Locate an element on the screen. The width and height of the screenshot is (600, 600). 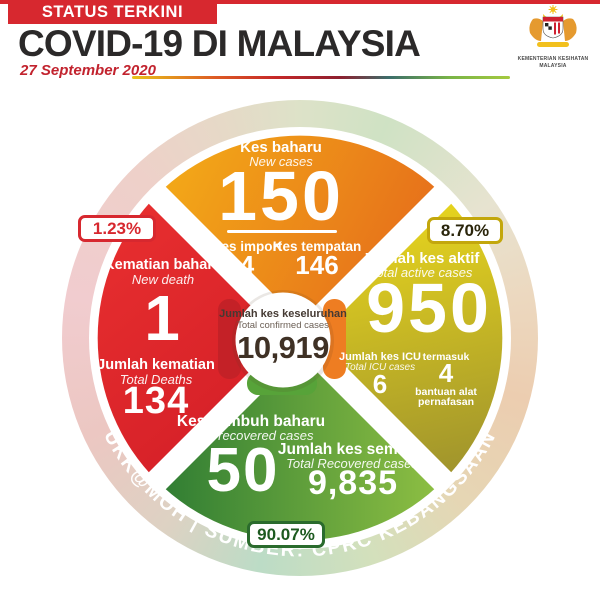
ministry-name: KEMENTERIAN KESIHATAN MALAYSIA is located at coordinates (553, 62).